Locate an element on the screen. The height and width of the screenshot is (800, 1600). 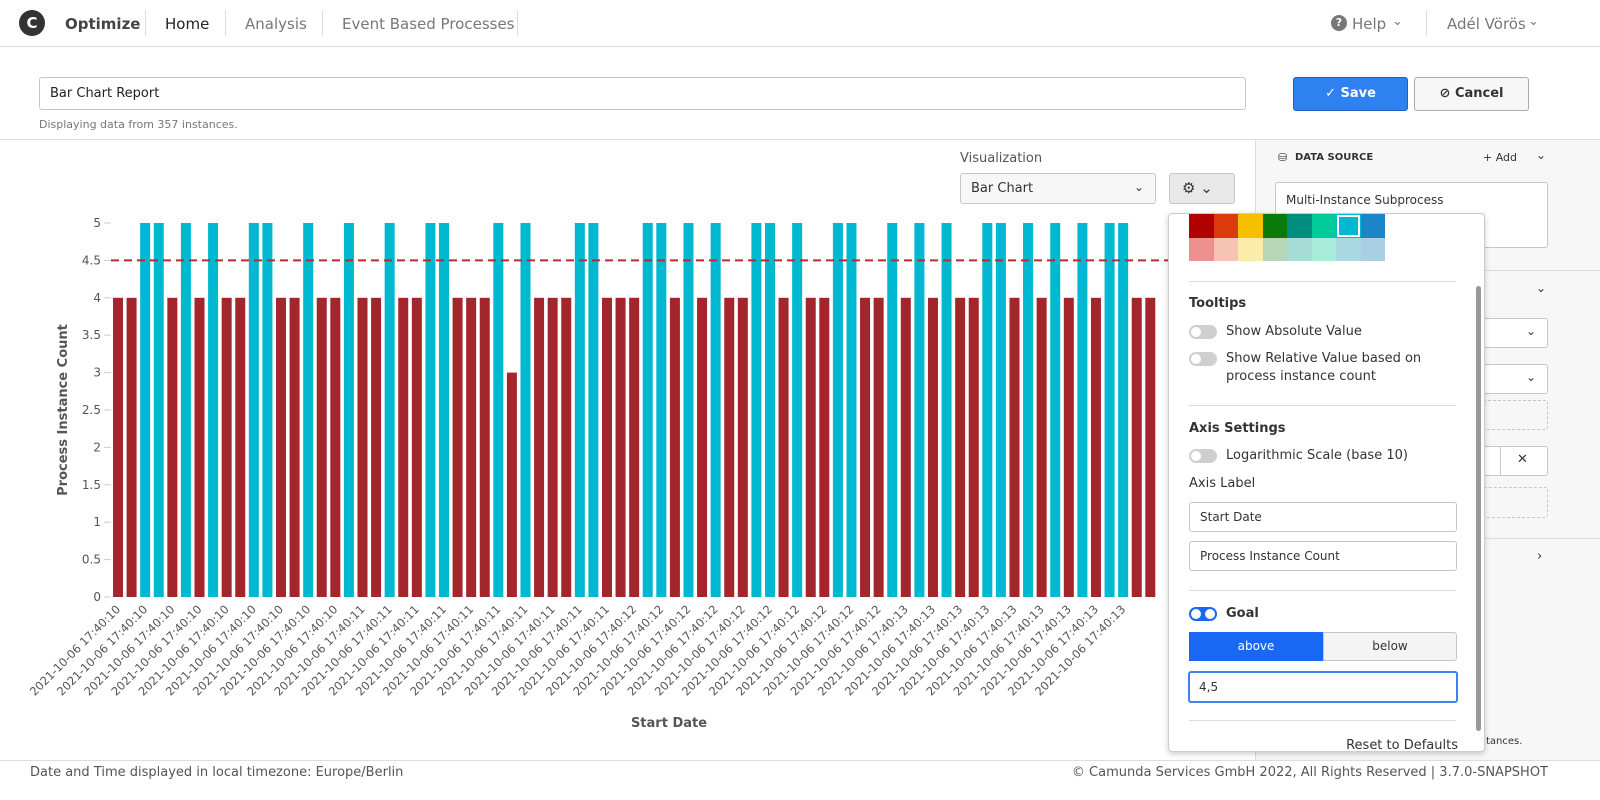
save-button: ✓ Save is located at coordinates (1350, 94).